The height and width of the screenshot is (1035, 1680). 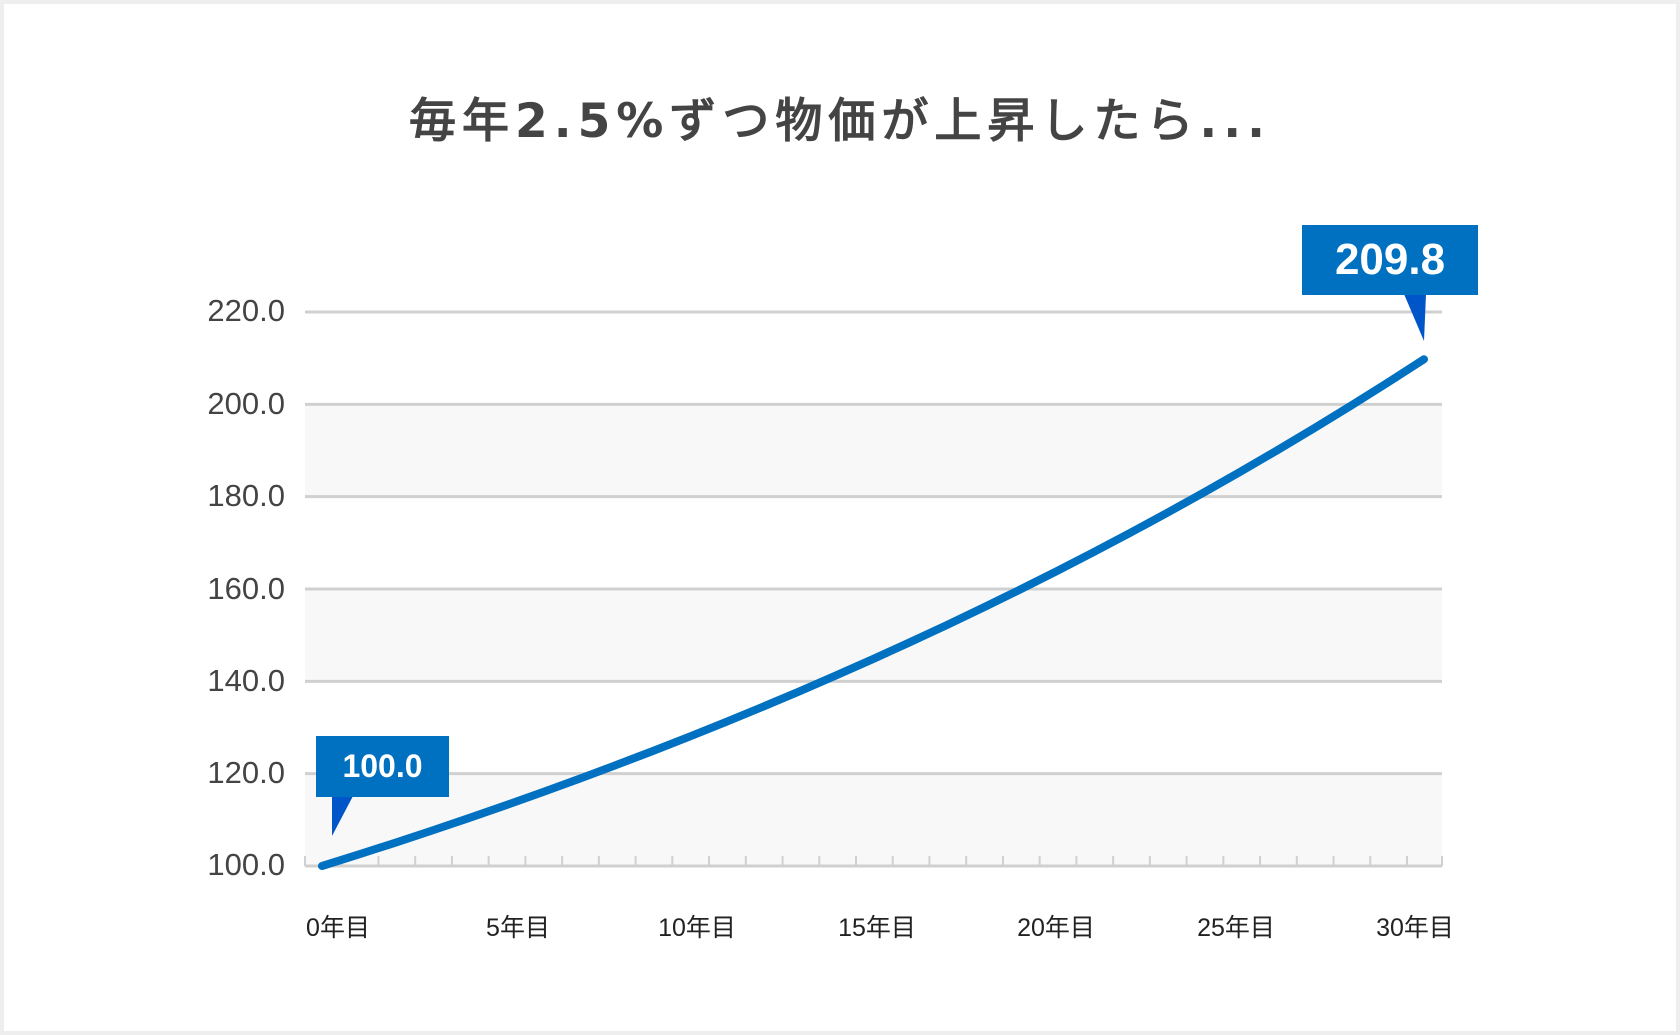 What do you see at coordinates (342, 816) in the screenshot?
I see `callout-start-pointer` at bounding box center [342, 816].